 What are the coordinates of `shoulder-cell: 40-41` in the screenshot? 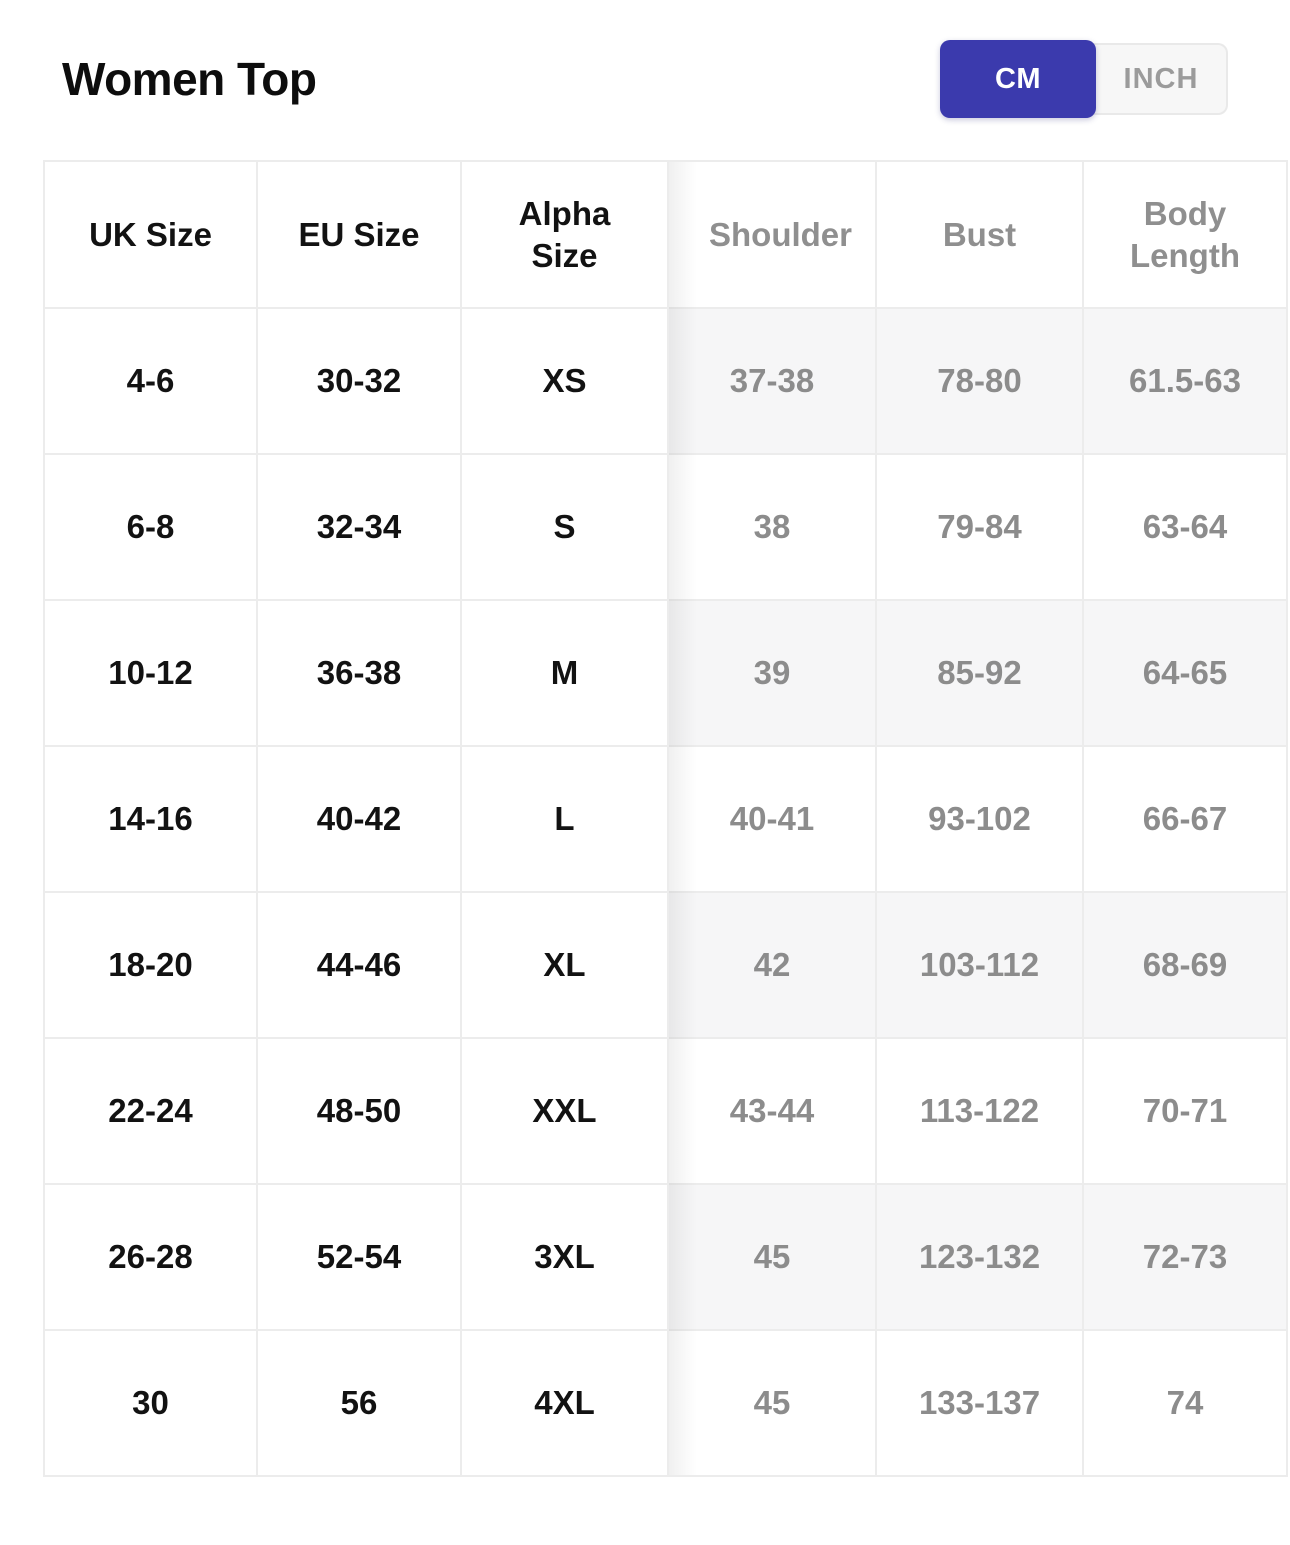 It's located at (772, 819).